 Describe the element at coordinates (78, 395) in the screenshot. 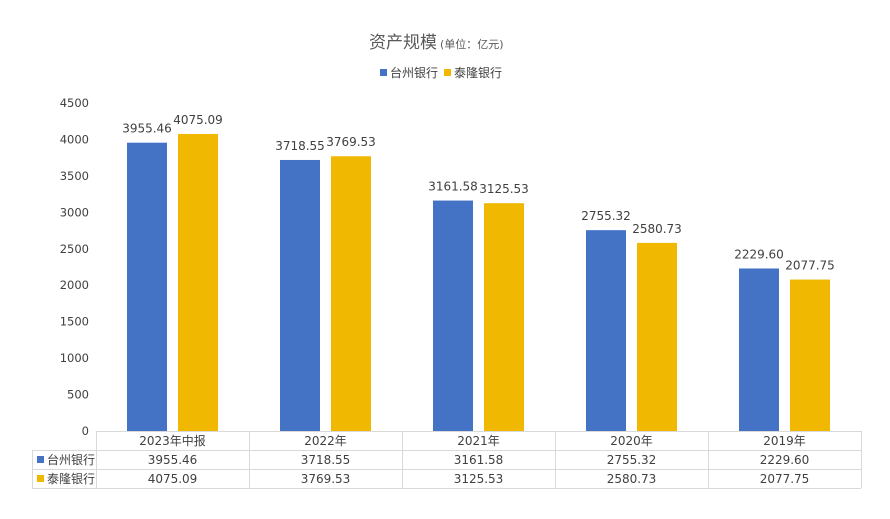

I see `y-tick-label: 500` at that location.